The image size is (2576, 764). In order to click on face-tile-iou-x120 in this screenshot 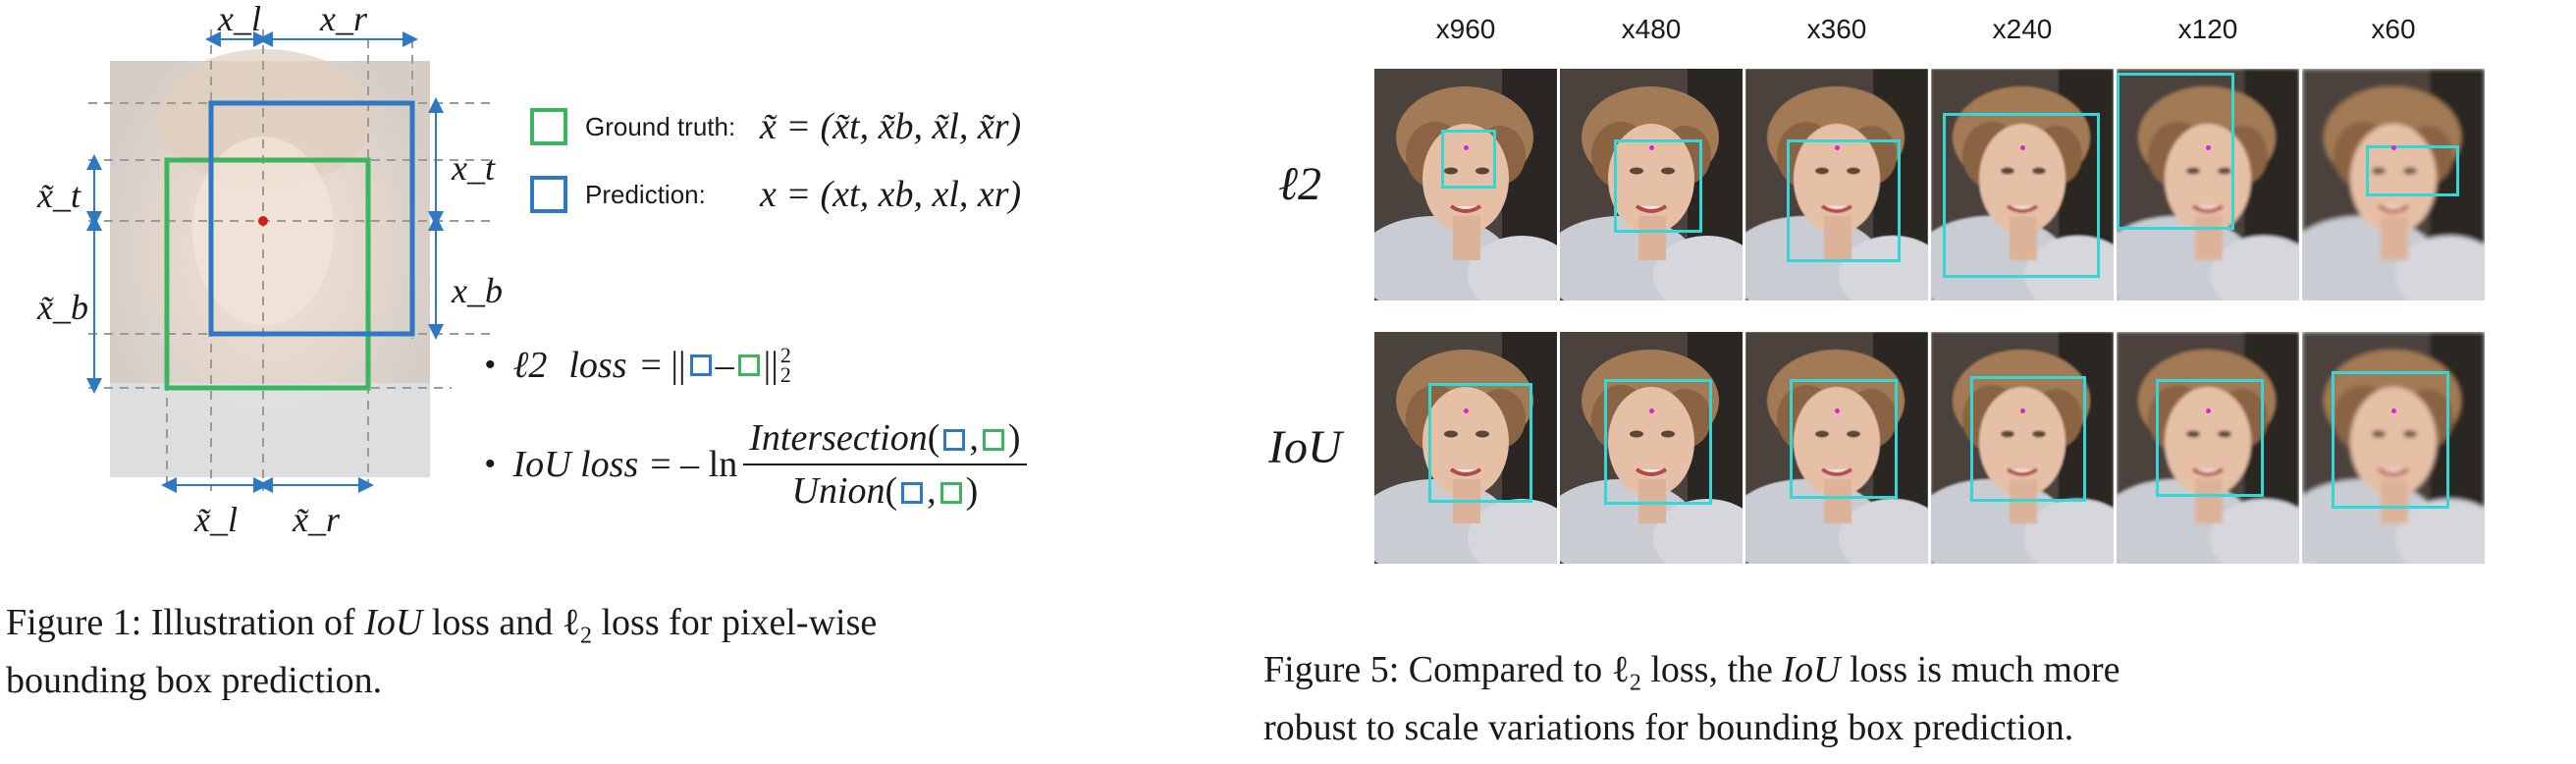, I will do `click(2208, 448)`.